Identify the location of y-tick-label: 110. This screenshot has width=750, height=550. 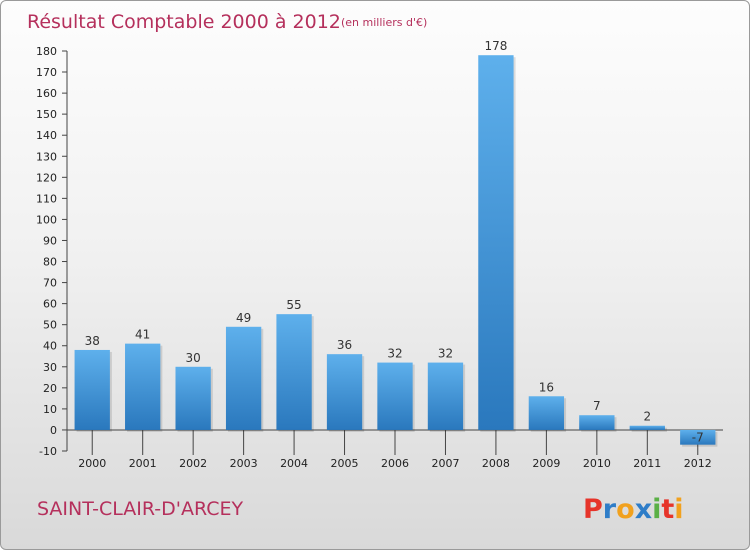
(46, 198).